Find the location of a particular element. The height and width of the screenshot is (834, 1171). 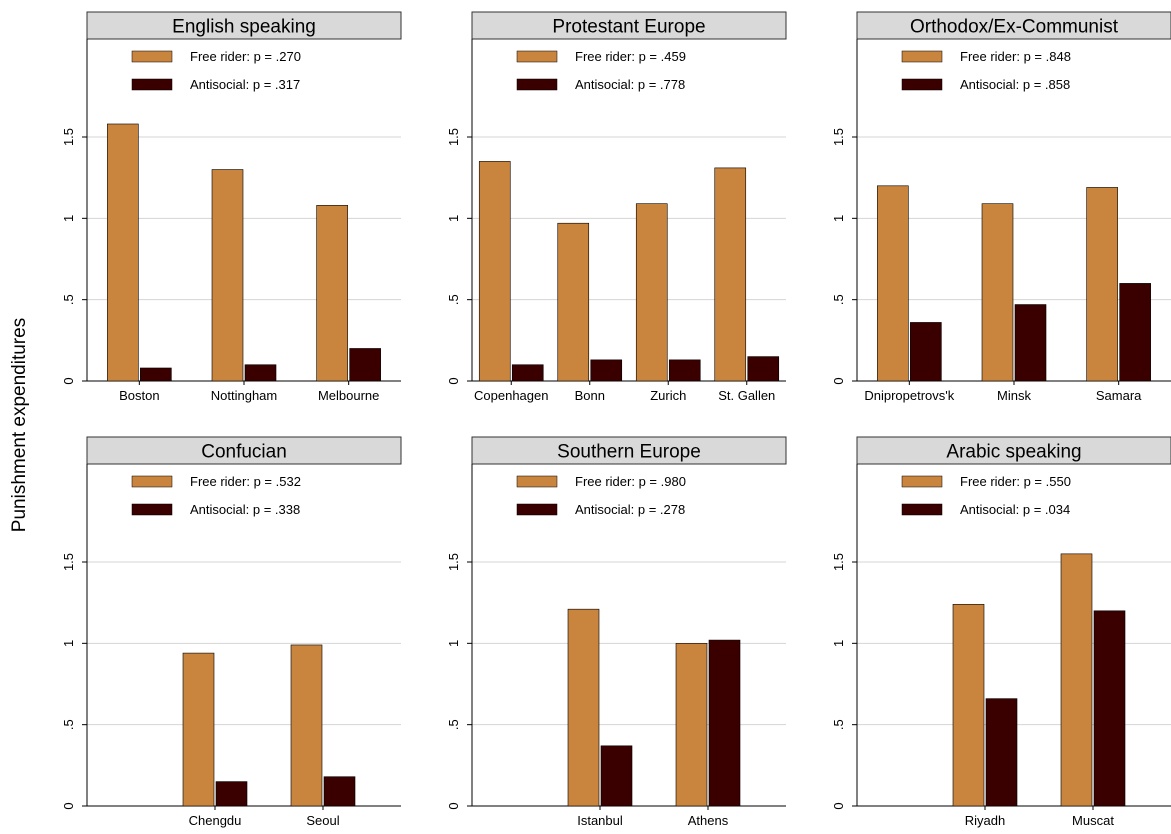

legend-label: Free rider: p = .270 is located at coordinates (245, 56).